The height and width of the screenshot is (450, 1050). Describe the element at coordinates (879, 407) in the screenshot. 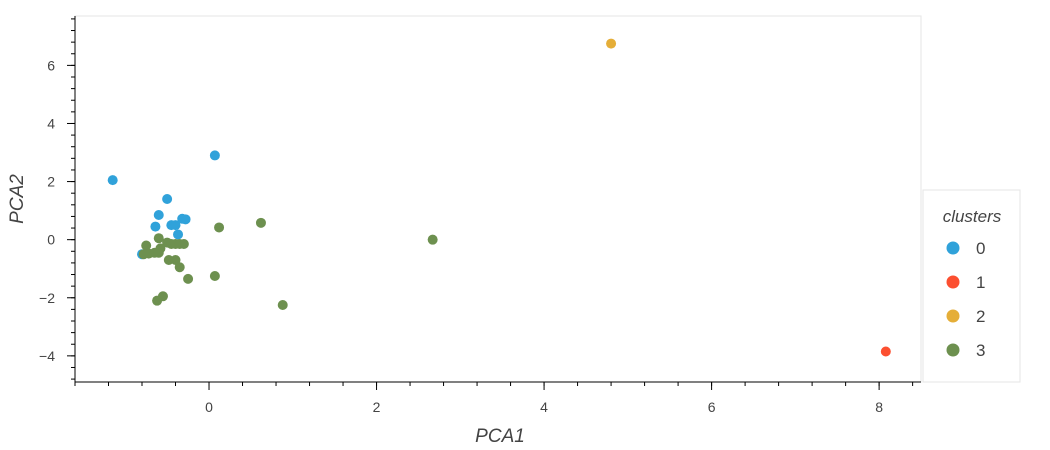

I see `x-tick-label: 8` at that location.